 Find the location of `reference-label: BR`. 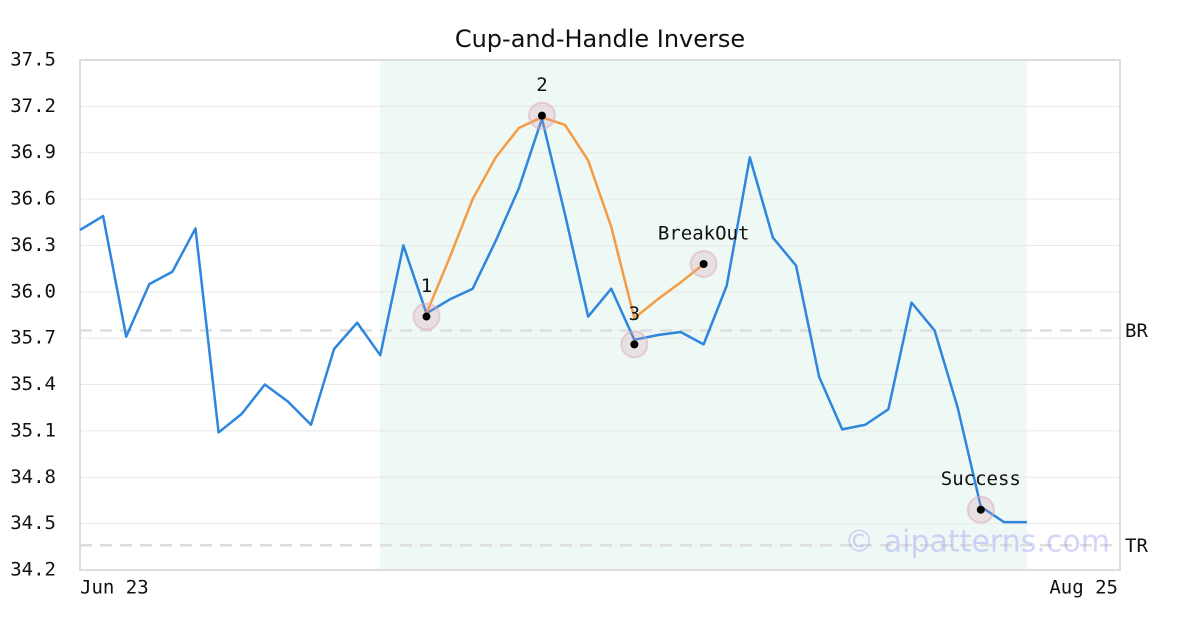

reference-label: BR is located at coordinates (1136, 331).